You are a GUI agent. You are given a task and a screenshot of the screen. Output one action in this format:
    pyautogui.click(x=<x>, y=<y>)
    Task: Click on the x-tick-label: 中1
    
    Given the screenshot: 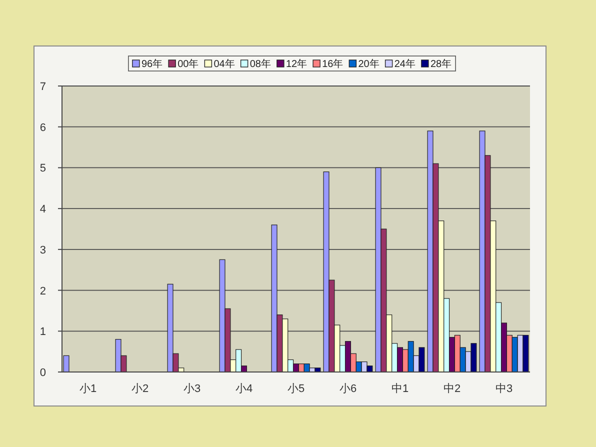 What is the action you would take?
    pyautogui.click(x=400, y=388)
    